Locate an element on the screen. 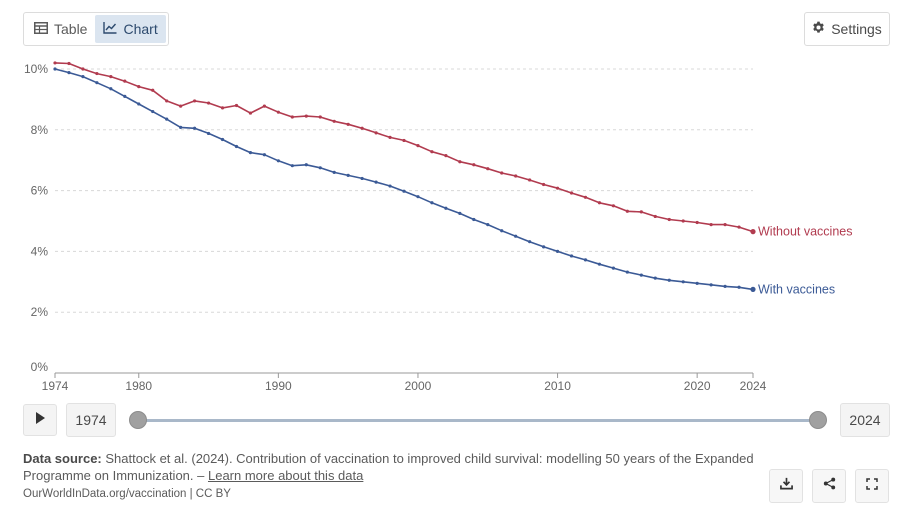 This screenshot has height=515, width=900. share-button is located at coordinates (829, 486).